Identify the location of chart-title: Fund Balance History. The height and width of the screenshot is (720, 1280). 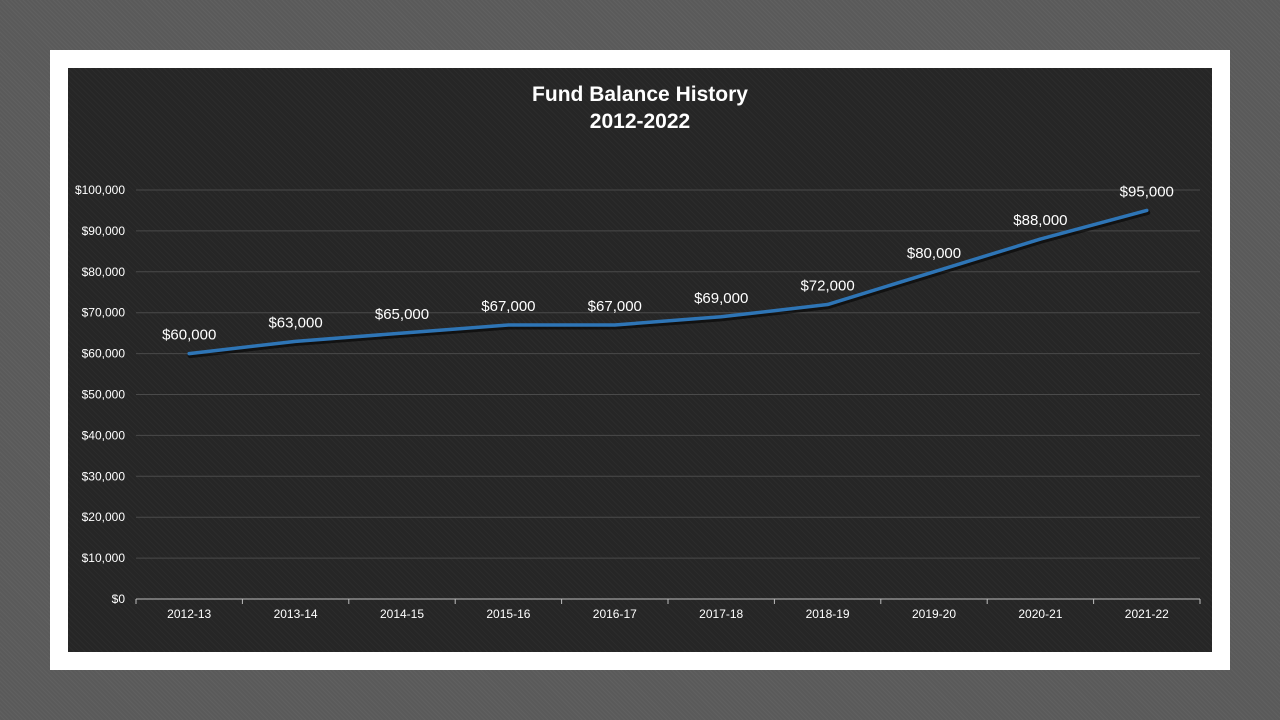
(640, 94).